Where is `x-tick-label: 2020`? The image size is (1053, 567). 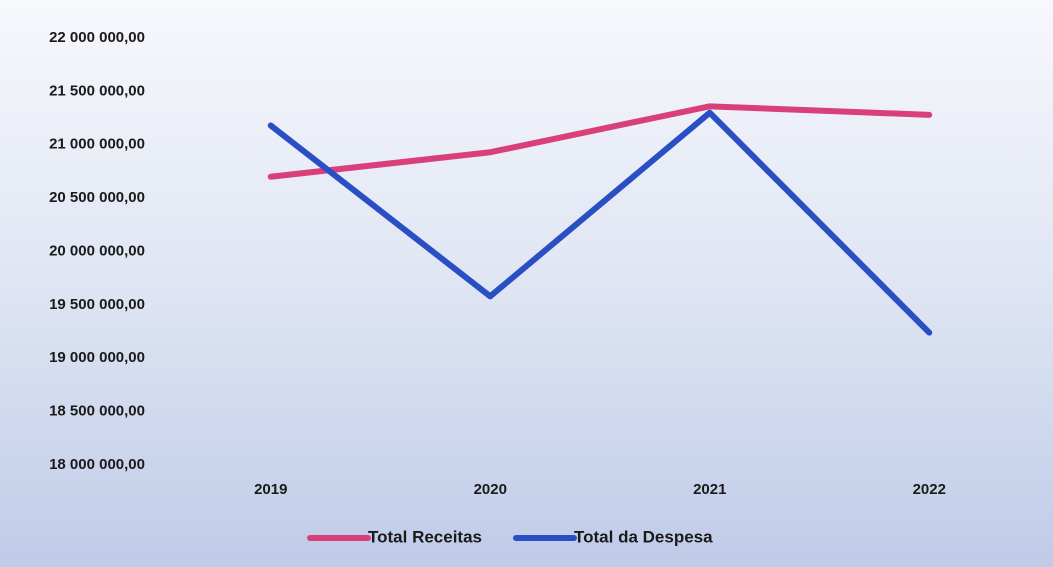 x-tick-label: 2020 is located at coordinates (490, 489).